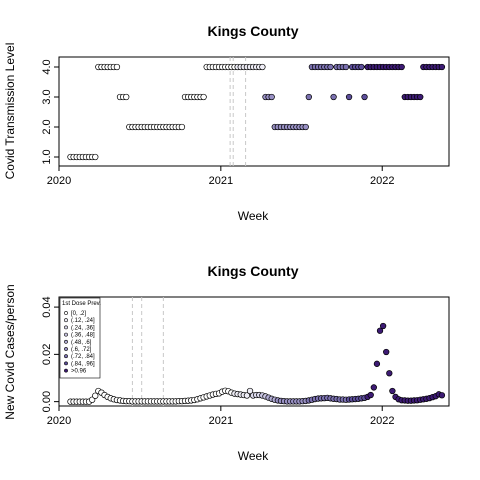 The height and width of the screenshot is (480, 480). What do you see at coordinates (221, 421) in the screenshot?
I see `x-tick-label-bottom: 2021` at bounding box center [221, 421].